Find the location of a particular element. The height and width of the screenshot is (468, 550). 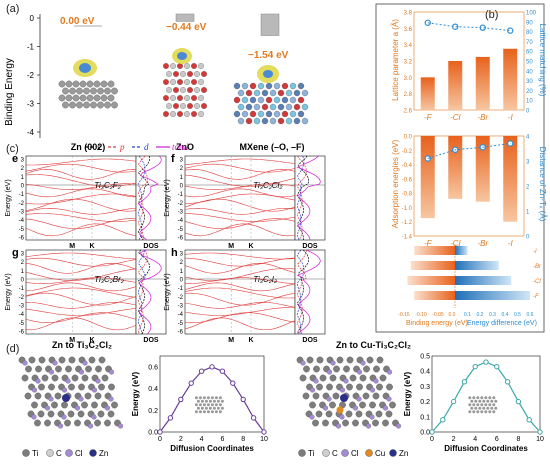

tick-label: 40 is located at coordinates (529, 72).